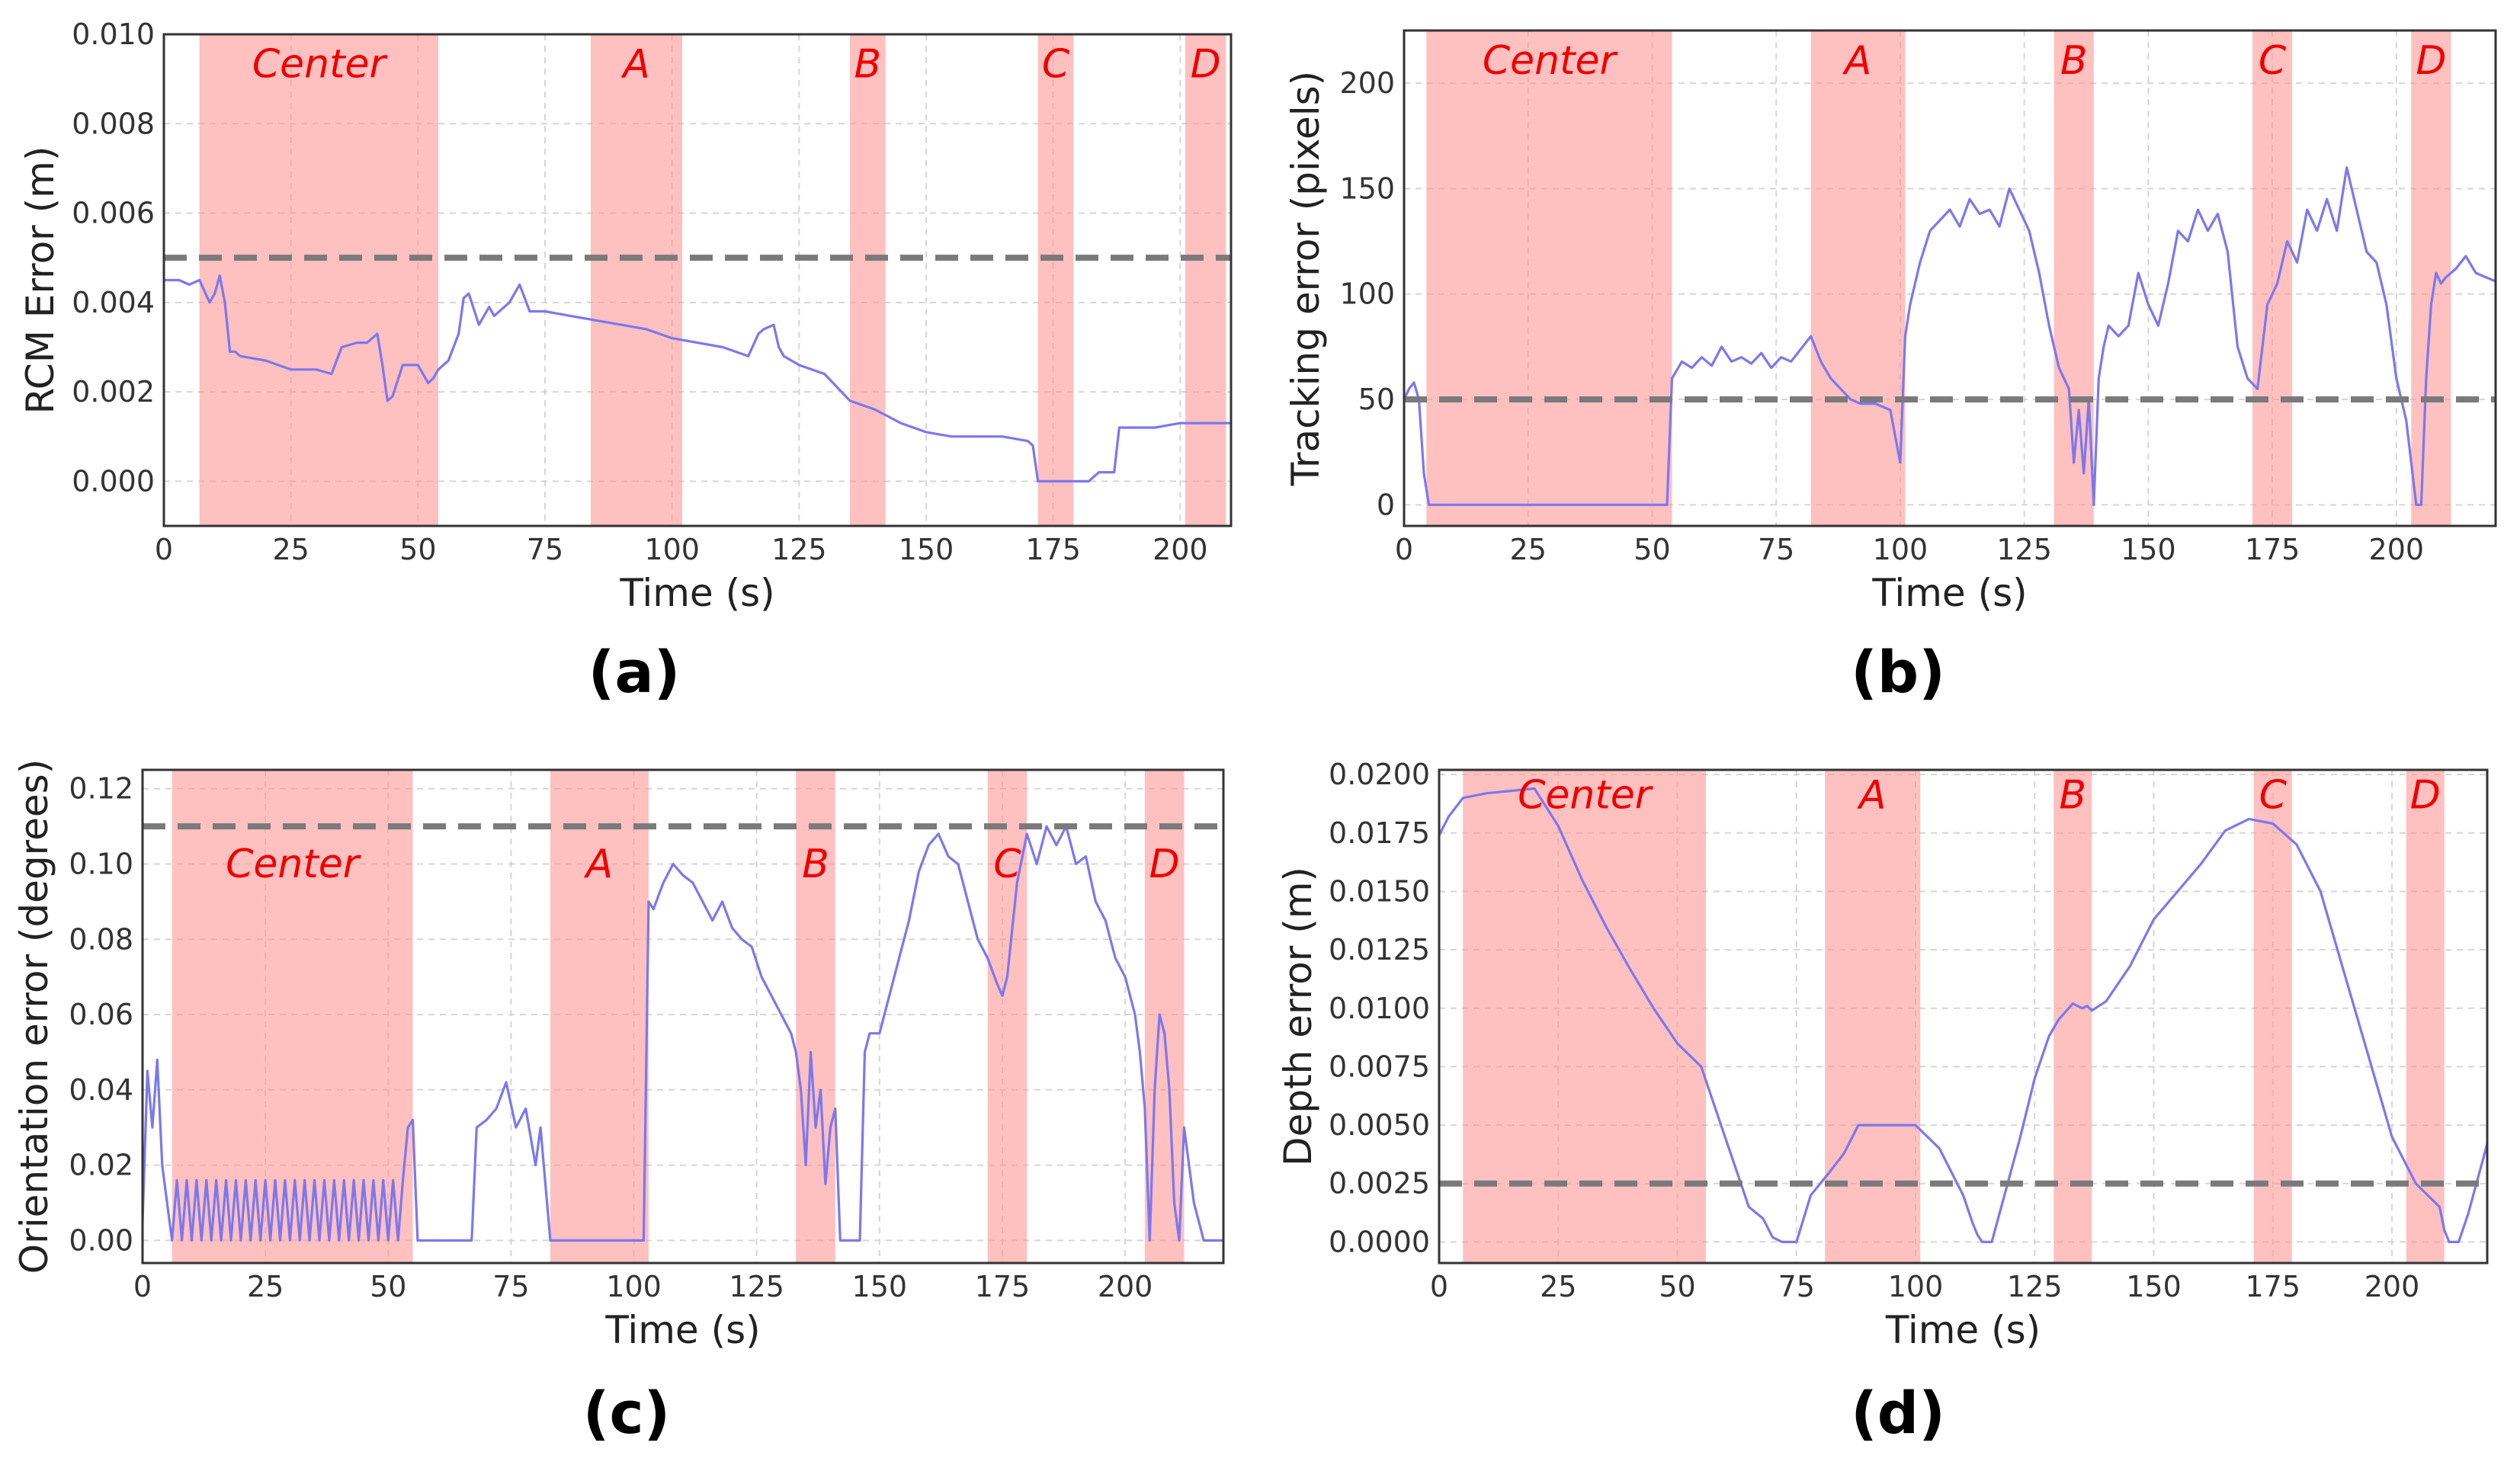 This screenshot has height=1465, width=2520. What do you see at coordinates (101, 863) in the screenshot?
I see `y-tick-label: 0.10` at bounding box center [101, 863].